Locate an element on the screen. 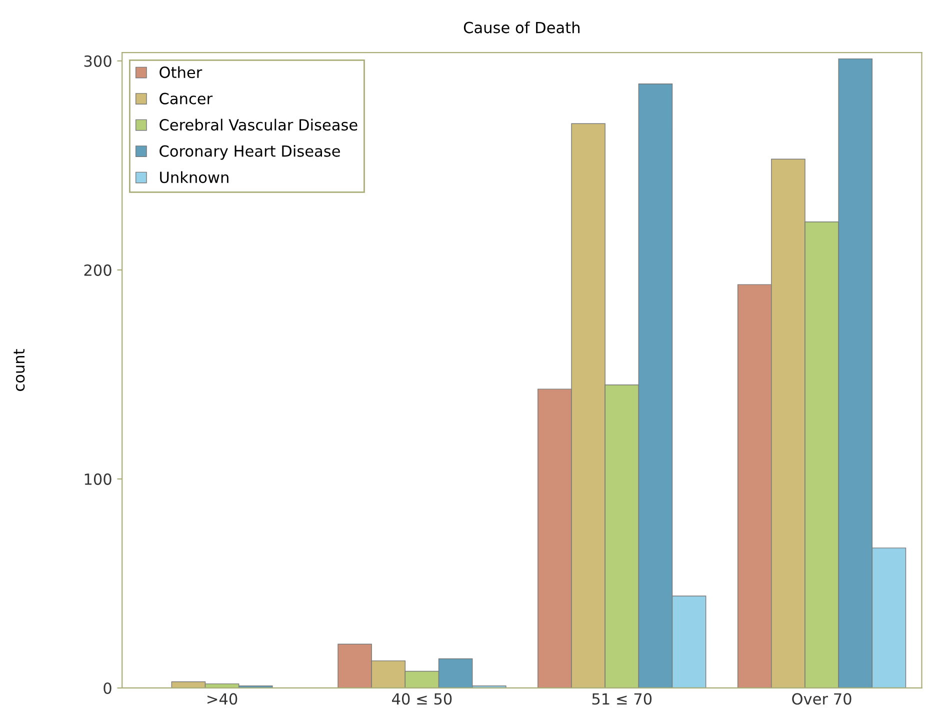 The height and width of the screenshot is (710, 932). x-tick-label: 51 ≤ 70 is located at coordinates (622, 699).